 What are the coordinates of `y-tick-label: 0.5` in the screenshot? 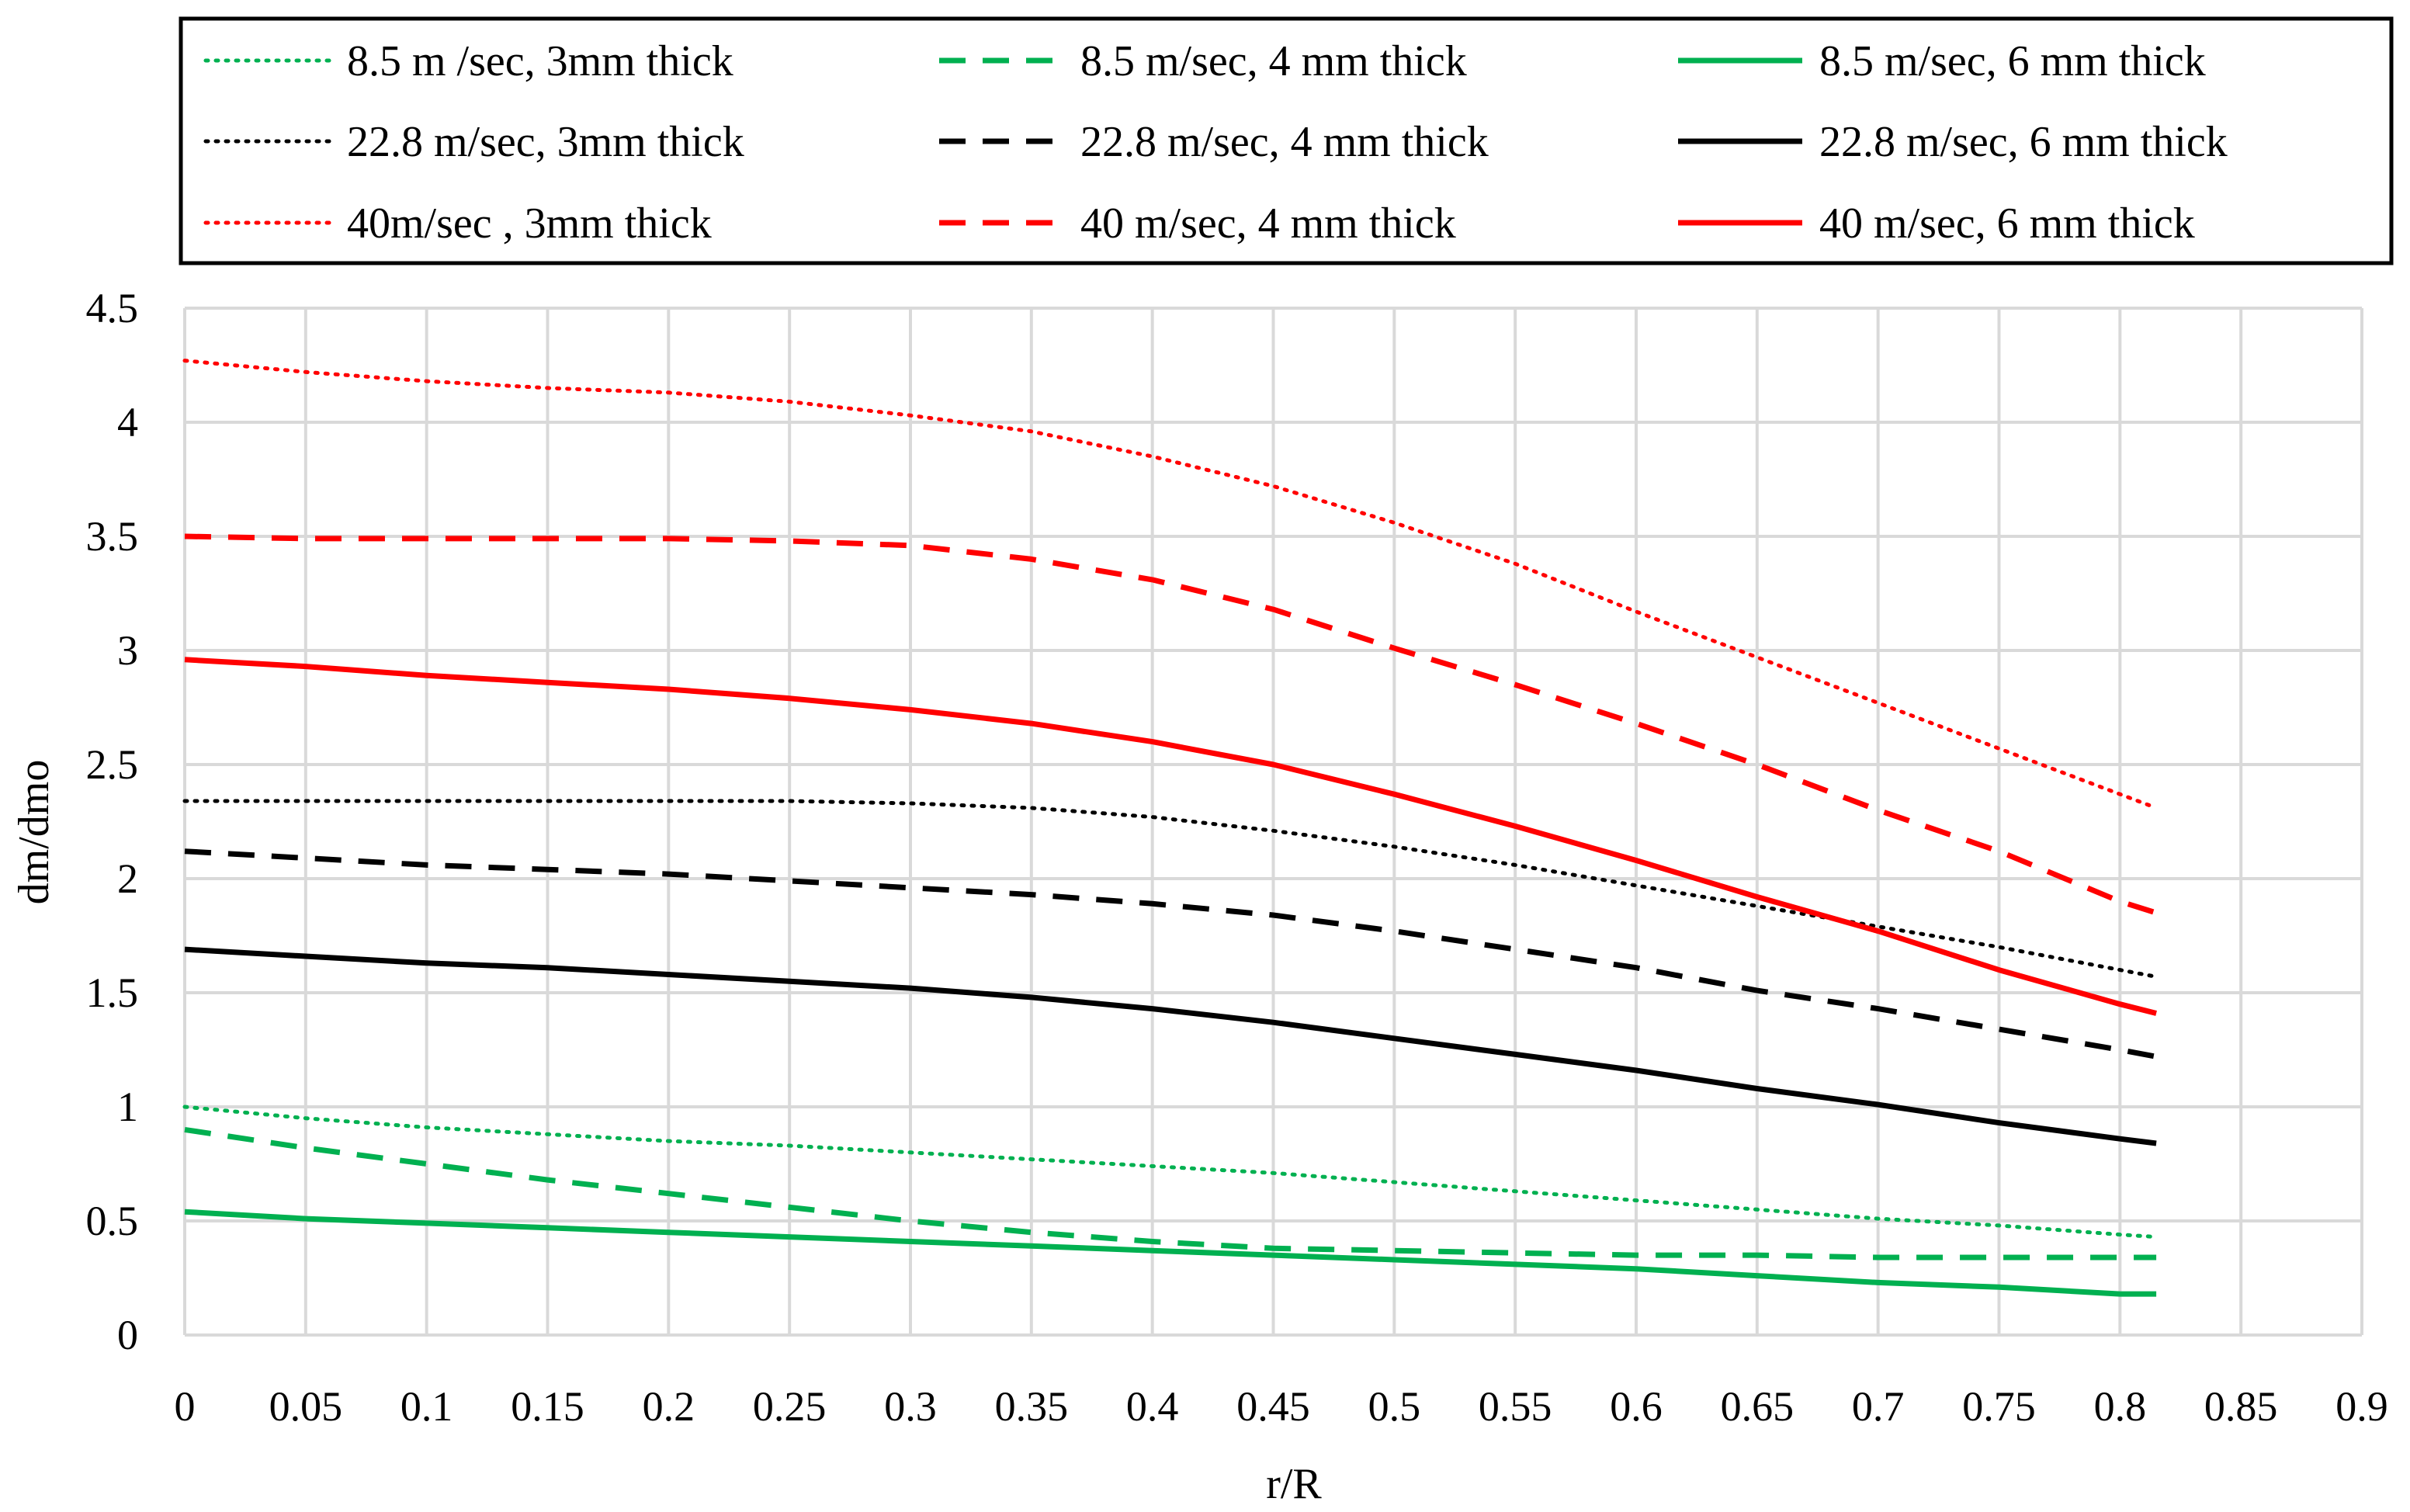 It's located at (113, 1221).